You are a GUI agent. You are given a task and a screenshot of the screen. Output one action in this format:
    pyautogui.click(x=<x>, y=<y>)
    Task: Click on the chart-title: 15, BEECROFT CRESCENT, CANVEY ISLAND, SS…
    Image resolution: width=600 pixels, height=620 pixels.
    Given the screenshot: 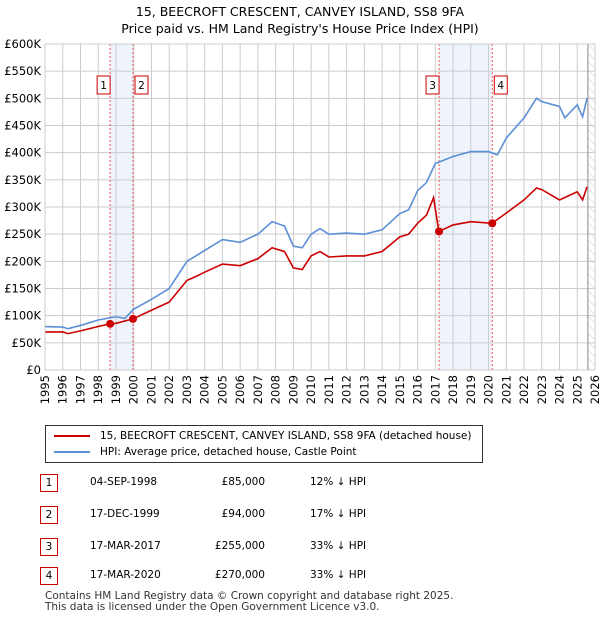 What is the action you would take?
    pyautogui.click(x=300, y=11)
    